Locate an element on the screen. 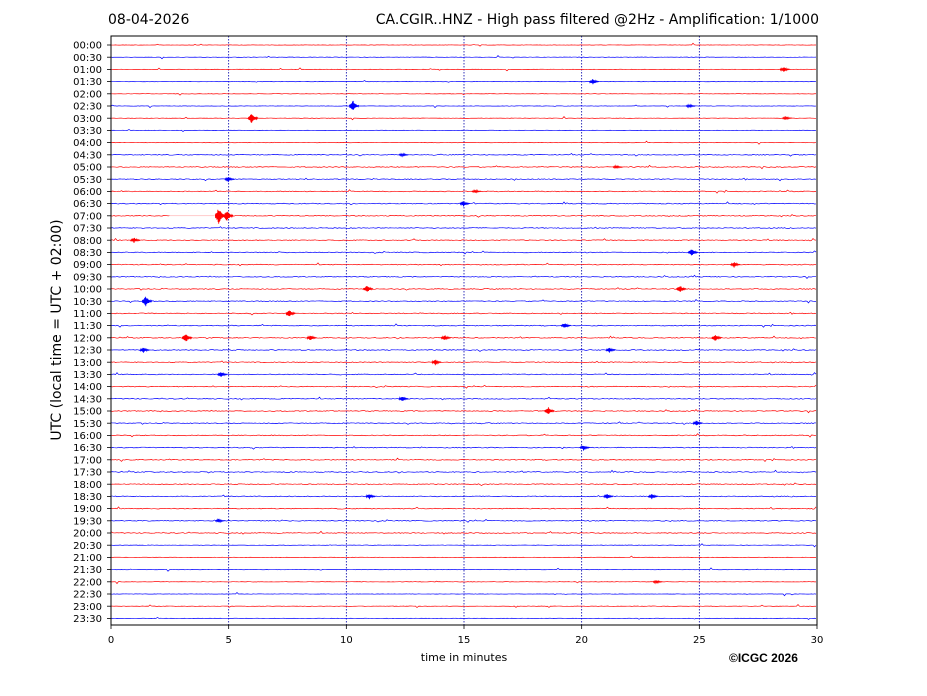 Image resolution: width=927 pixels, height=696 pixels. y-tick-label: 19:30 is located at coordinates (87, 521).